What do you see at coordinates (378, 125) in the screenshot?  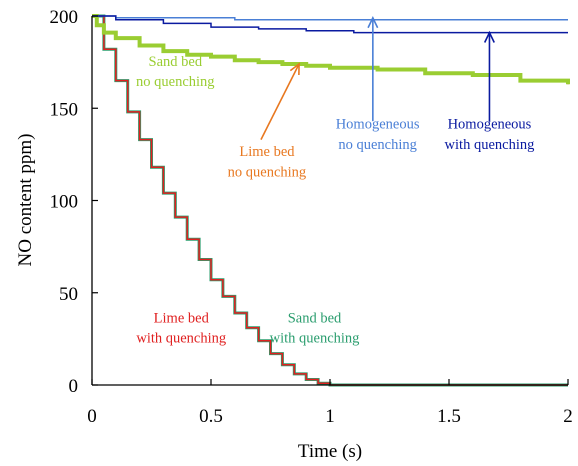 I see `annotation-homog-nq-line1: Homogeneous` at bounding box center [378, 125].